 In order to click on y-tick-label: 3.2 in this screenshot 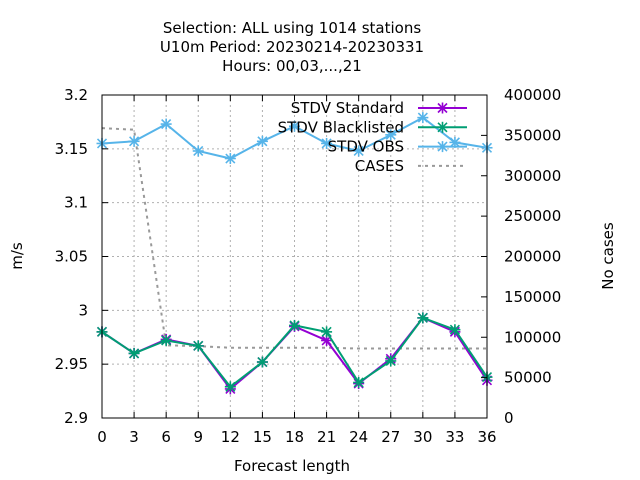, I will do `click(76, 95)`.